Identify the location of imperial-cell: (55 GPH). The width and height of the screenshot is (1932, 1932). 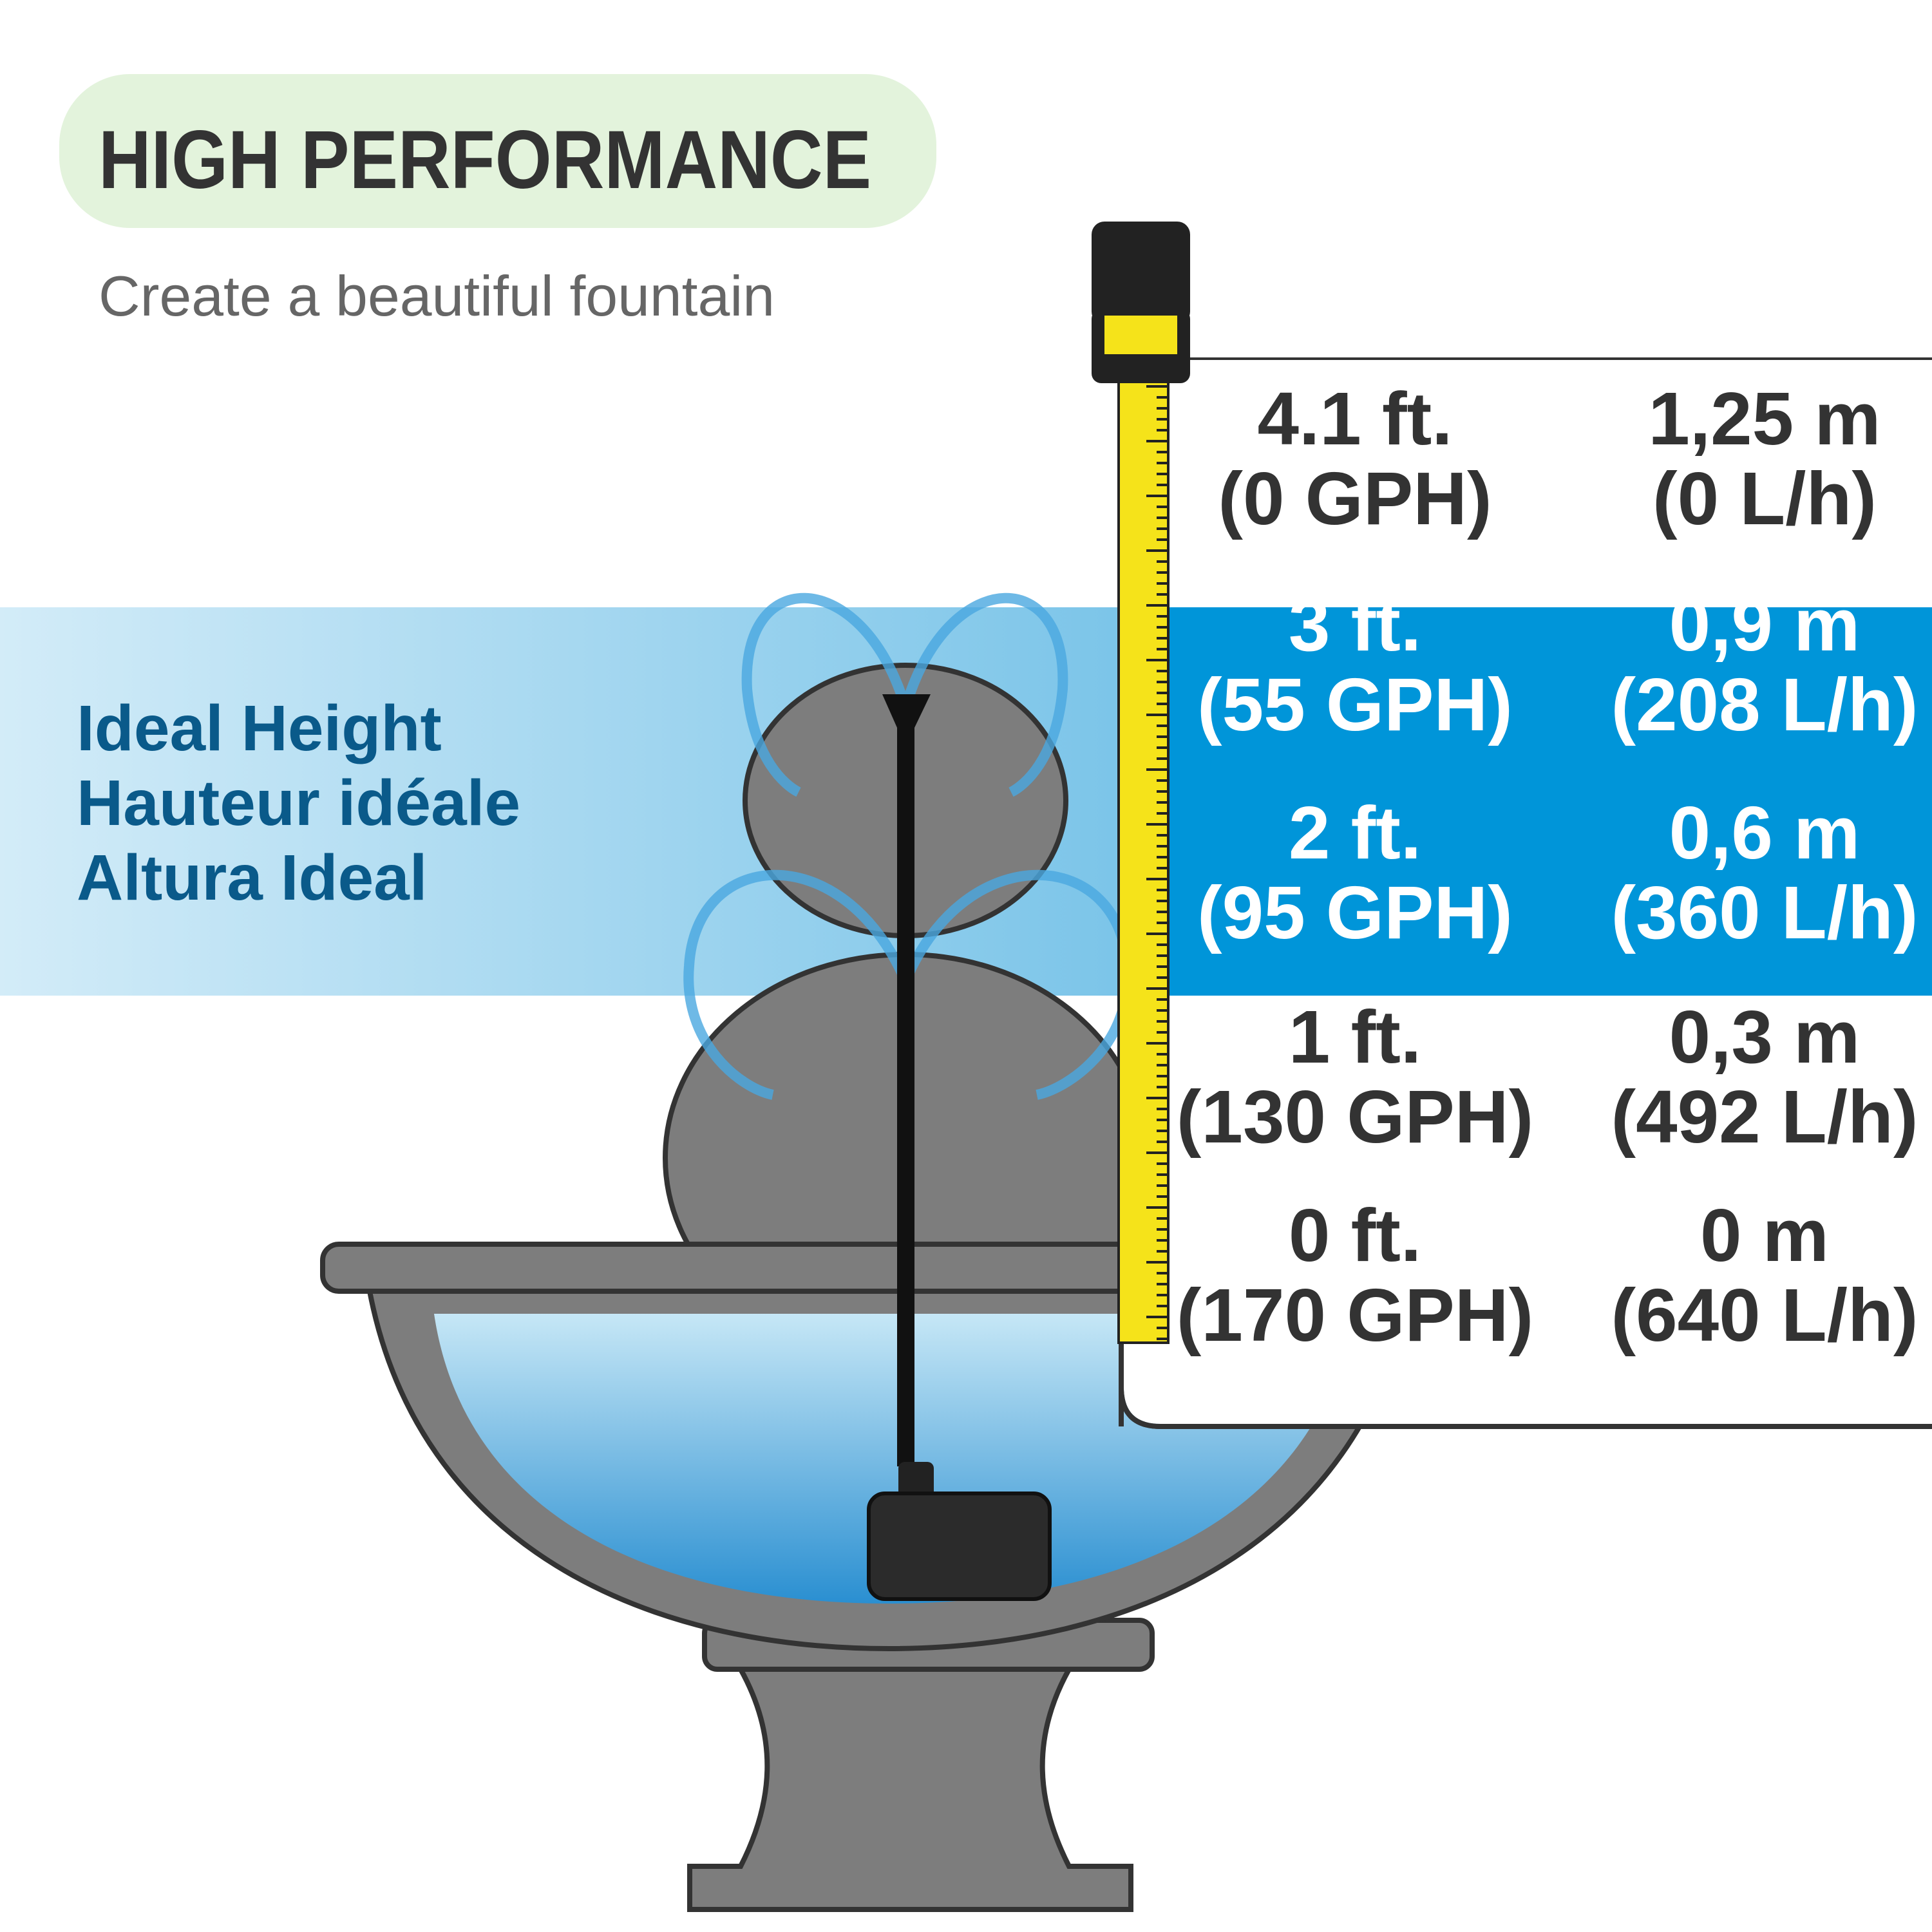
(1355, 705).